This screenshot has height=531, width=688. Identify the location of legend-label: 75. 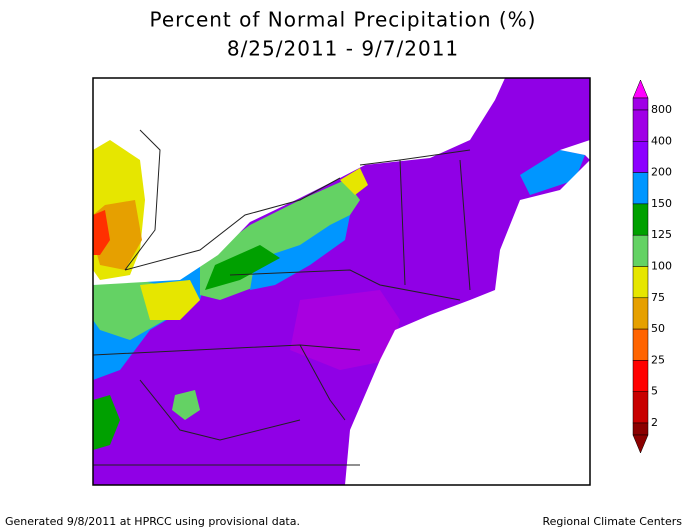
(658, 297).